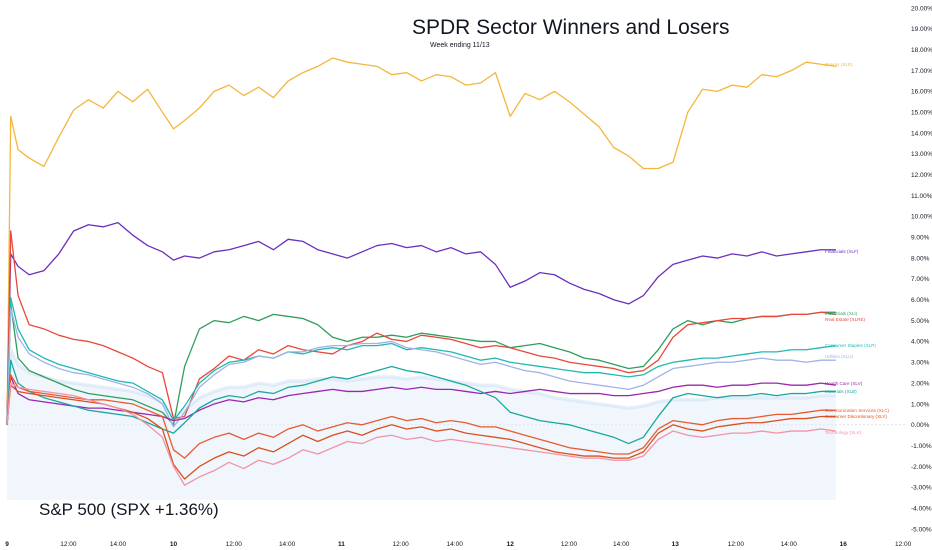 The width and height of the screenshot is (932, 550). What do you see at coordinates (921, 50) in the screenshot?
I see `y-tick-label: 18.00%` at bounding box center [921, 50].